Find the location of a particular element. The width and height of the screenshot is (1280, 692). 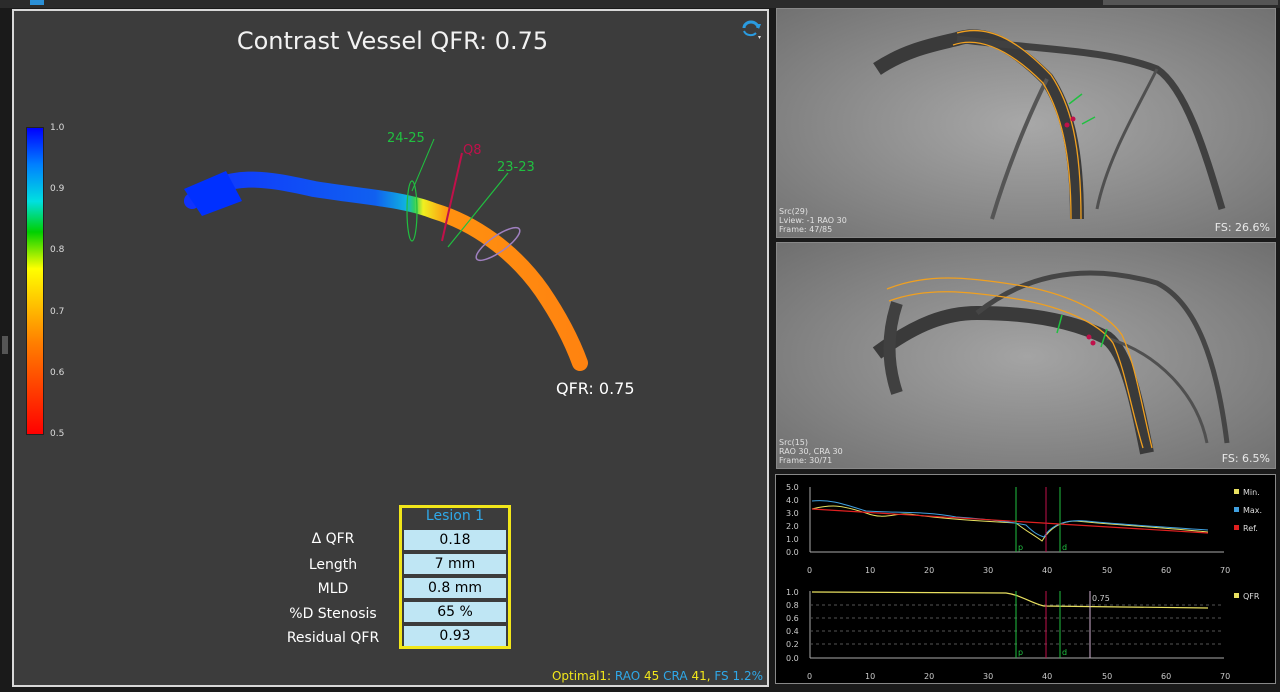

distal-marker-label: 23-23 is located at coordinates (516, 167).